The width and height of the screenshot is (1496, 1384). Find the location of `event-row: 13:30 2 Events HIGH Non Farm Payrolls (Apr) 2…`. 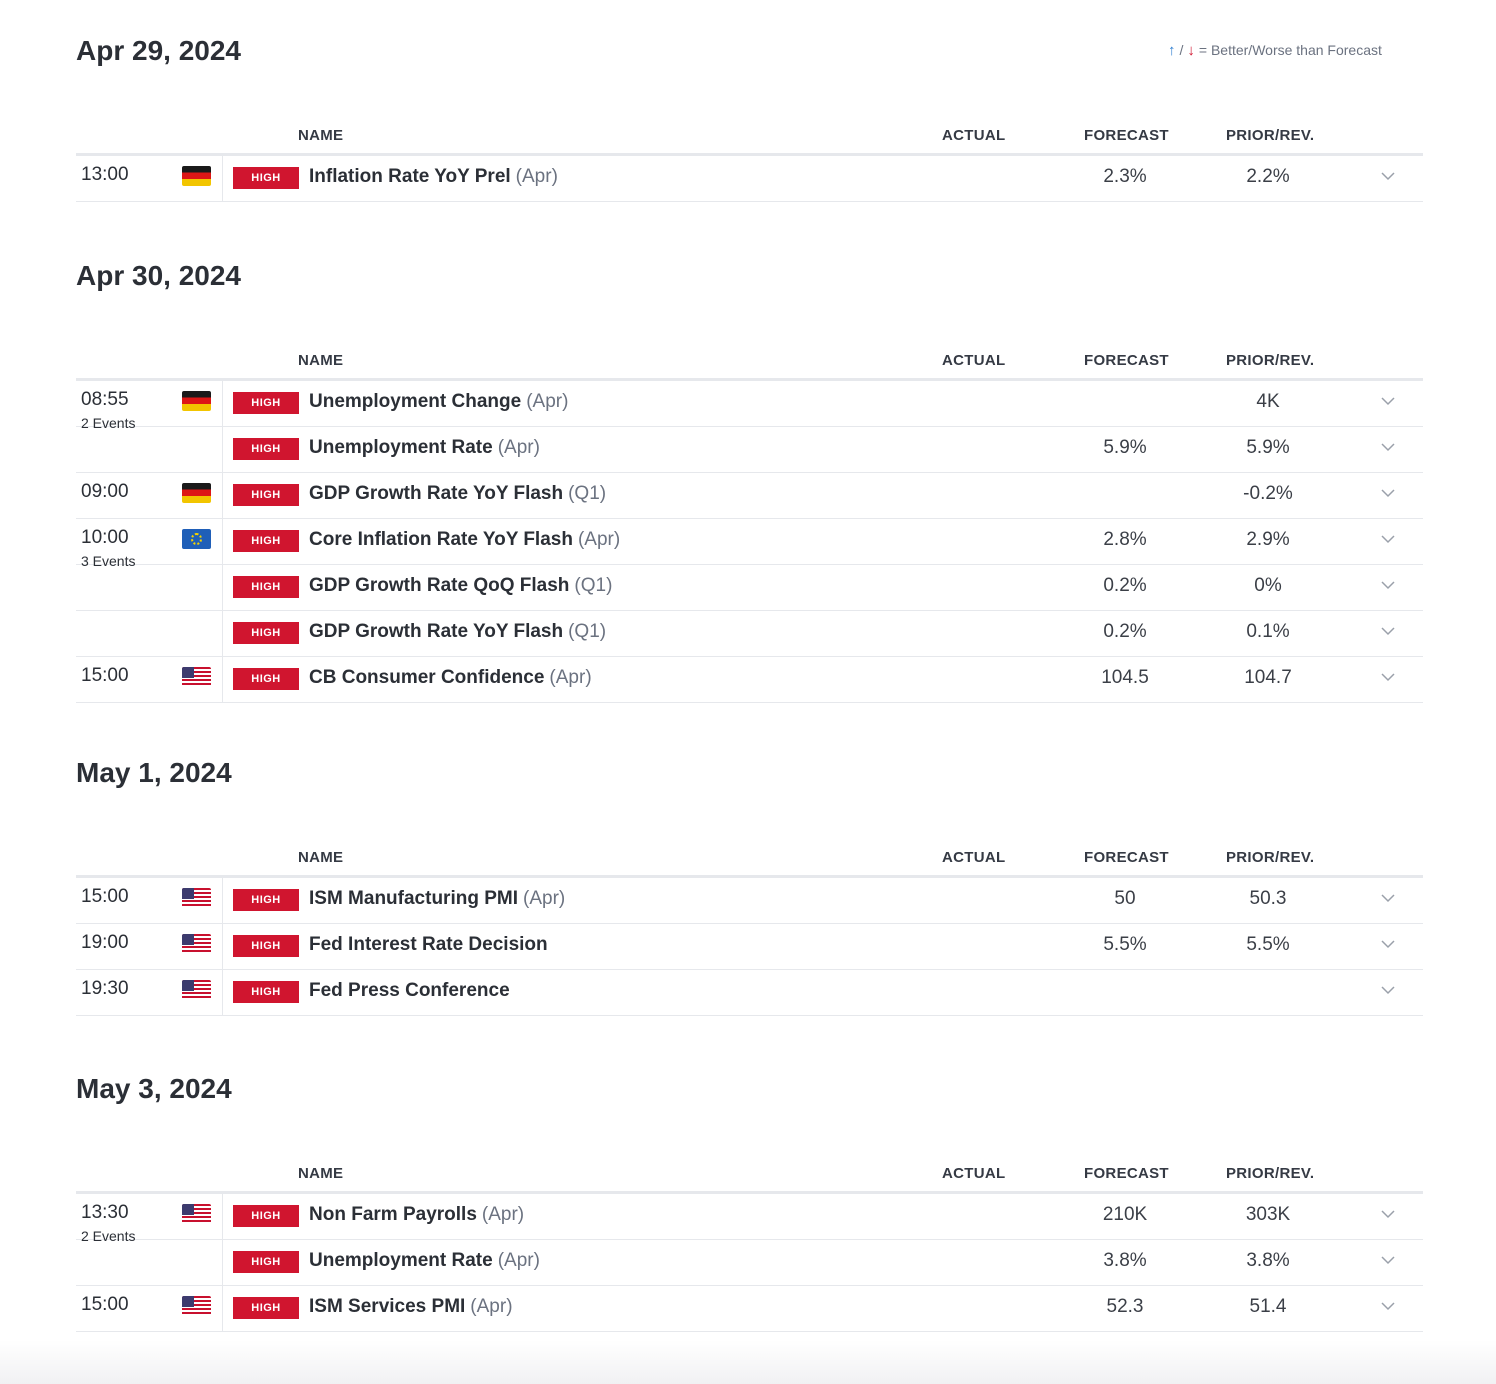

event-row: 13:30 2 Events HIGH Non Farm Payrolls (Apr) 2… is located at coordinates (749, 1219).